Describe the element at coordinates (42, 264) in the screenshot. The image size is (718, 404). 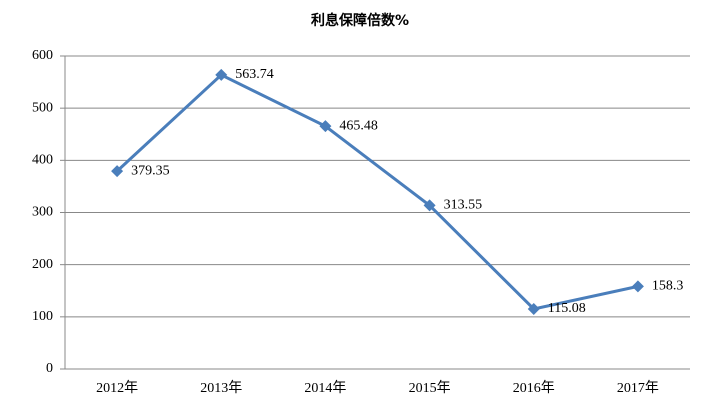
I see `y-tick-label: 200` at that location.